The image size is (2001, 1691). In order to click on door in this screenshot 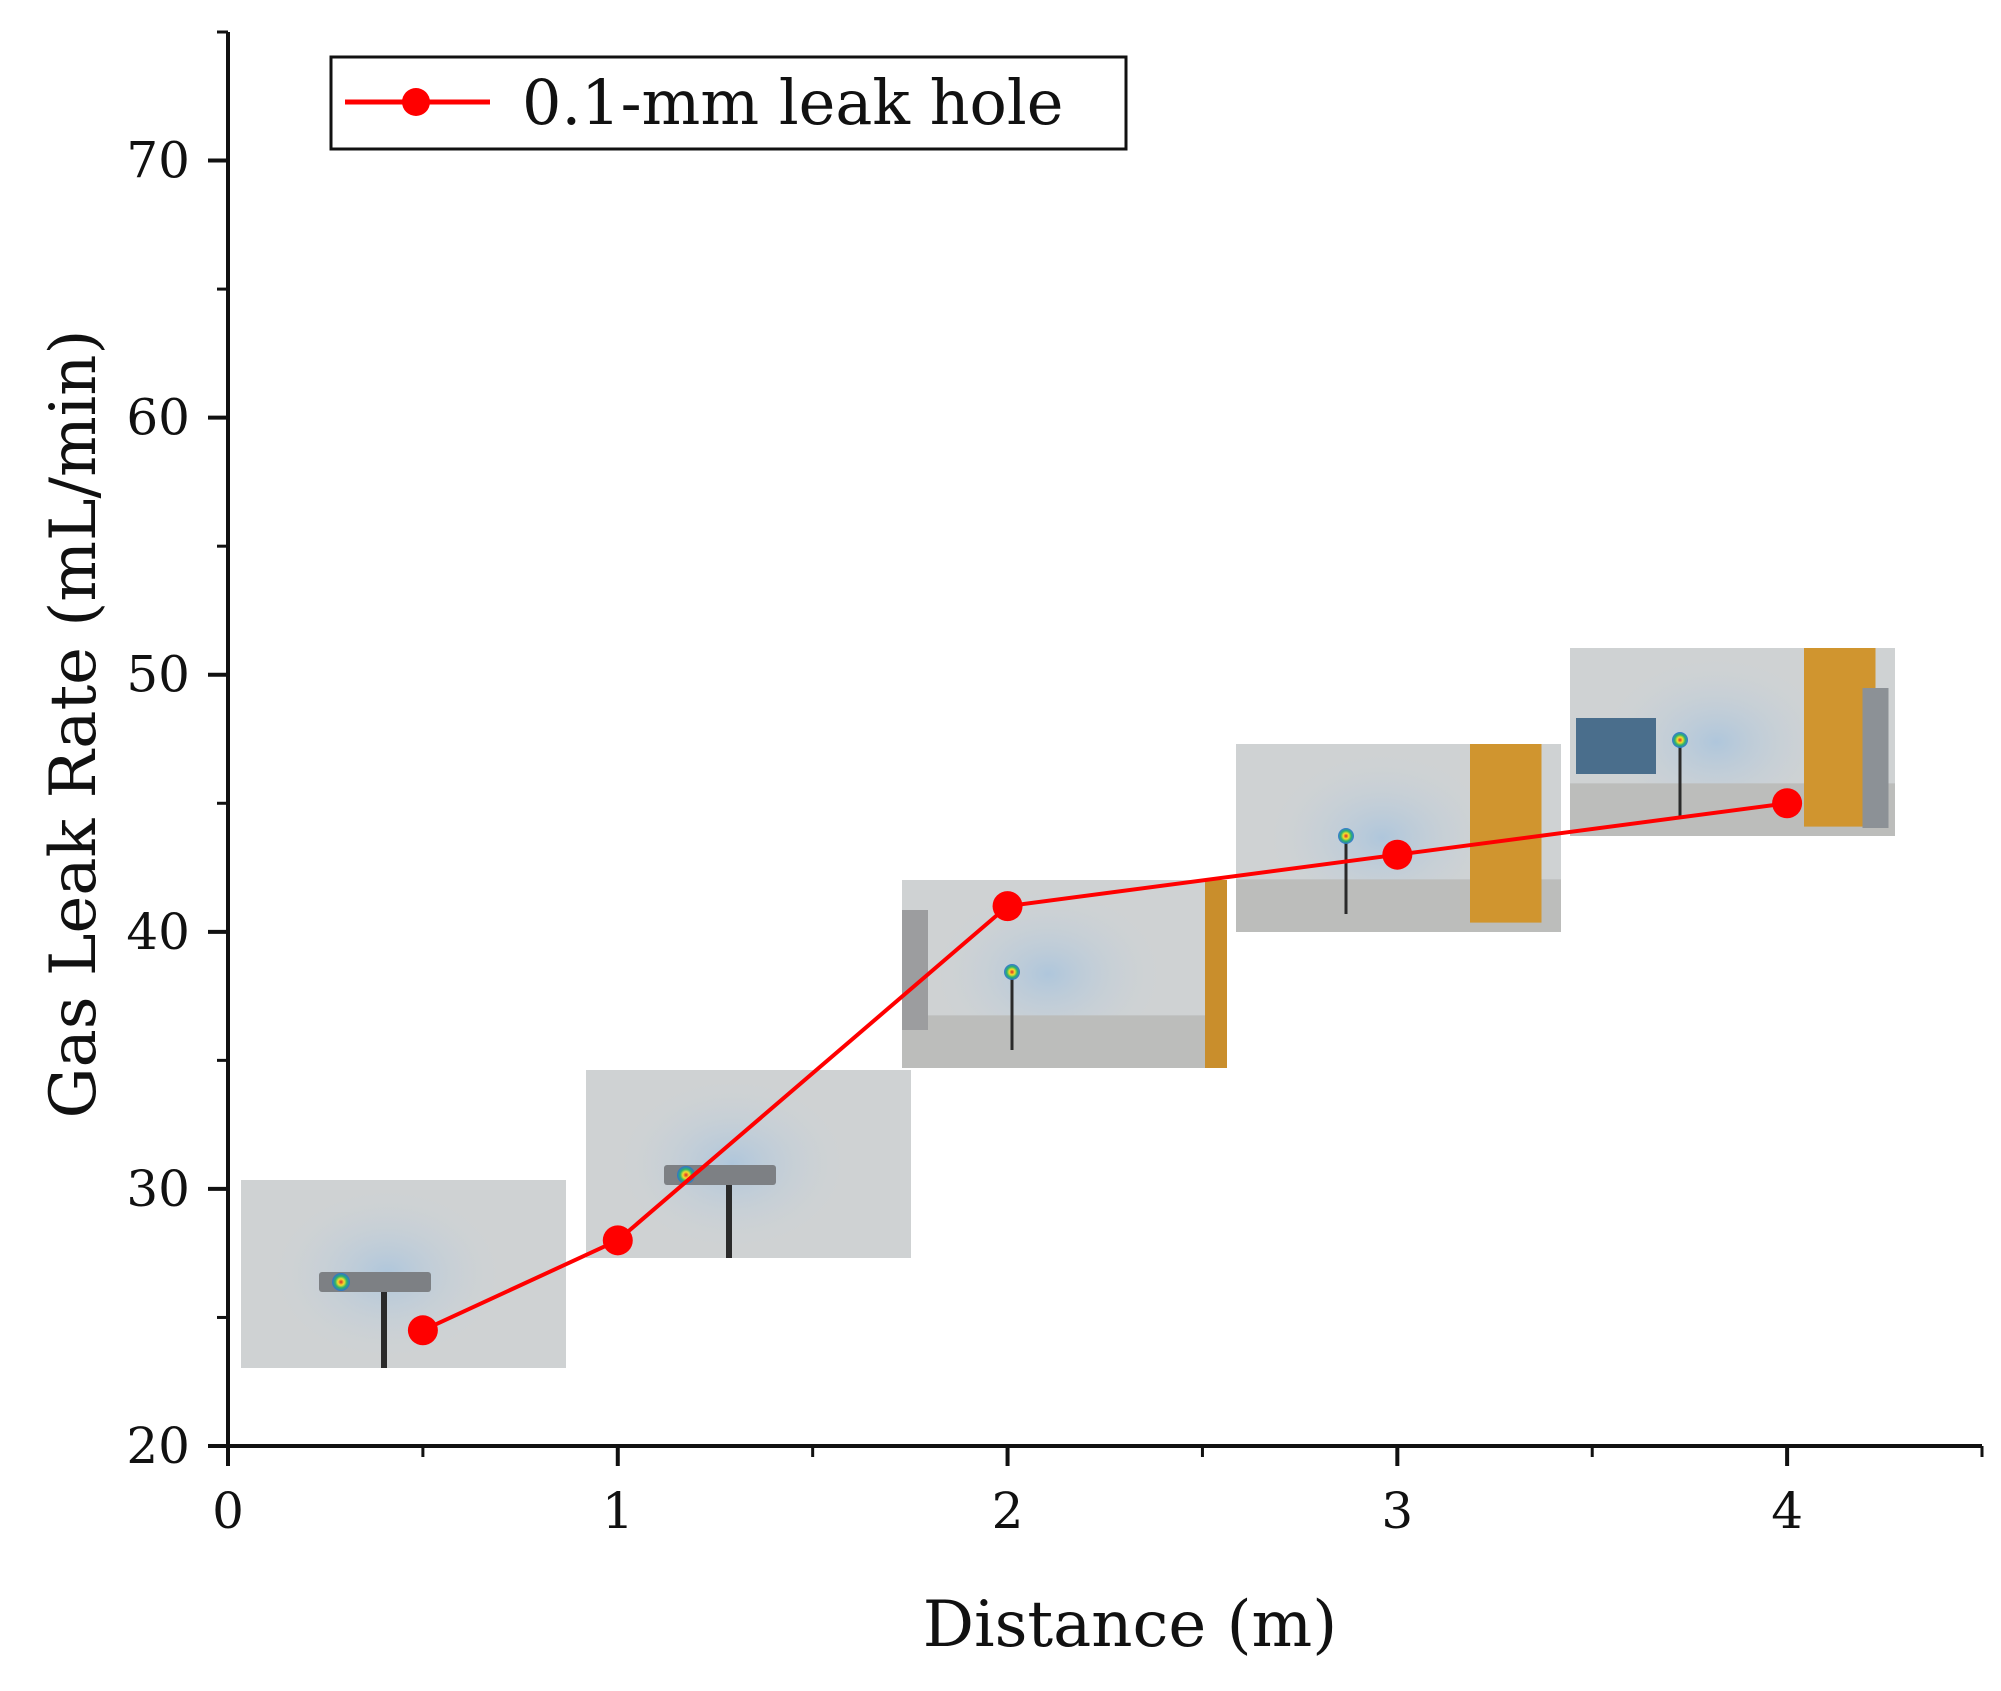, I will do `click(1506, 833)`.